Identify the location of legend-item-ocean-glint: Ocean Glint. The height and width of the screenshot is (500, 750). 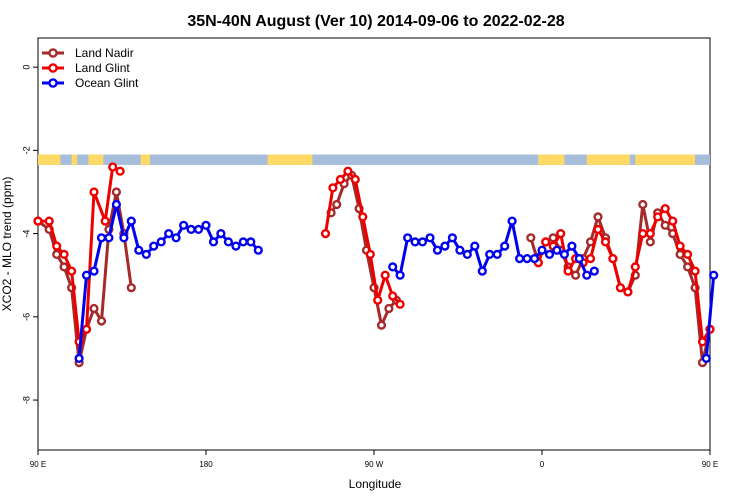
(90, 83).